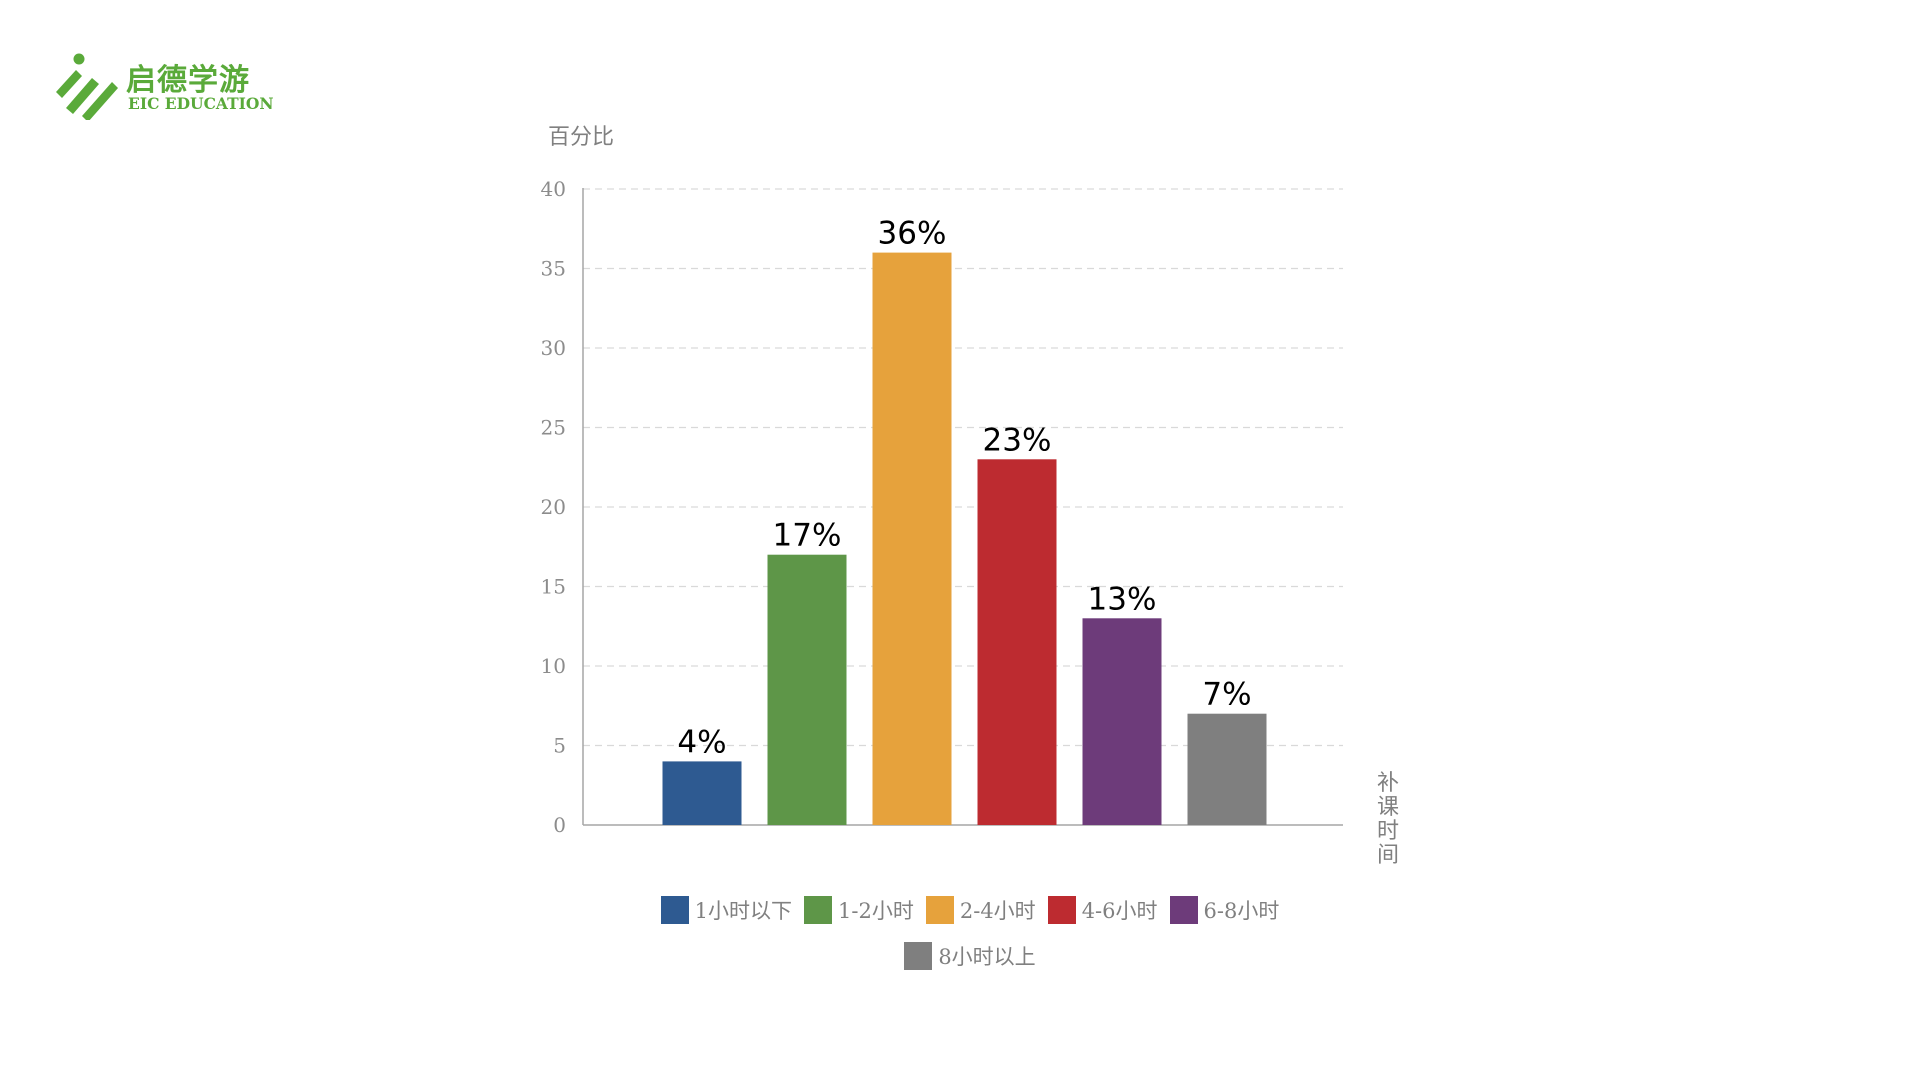 Image resolution: width=1920 pixels, height=1080 pixels. Describe the element at coordinates (553, 507) in the screenshot. I see `y-tick-label: 20` at that location.